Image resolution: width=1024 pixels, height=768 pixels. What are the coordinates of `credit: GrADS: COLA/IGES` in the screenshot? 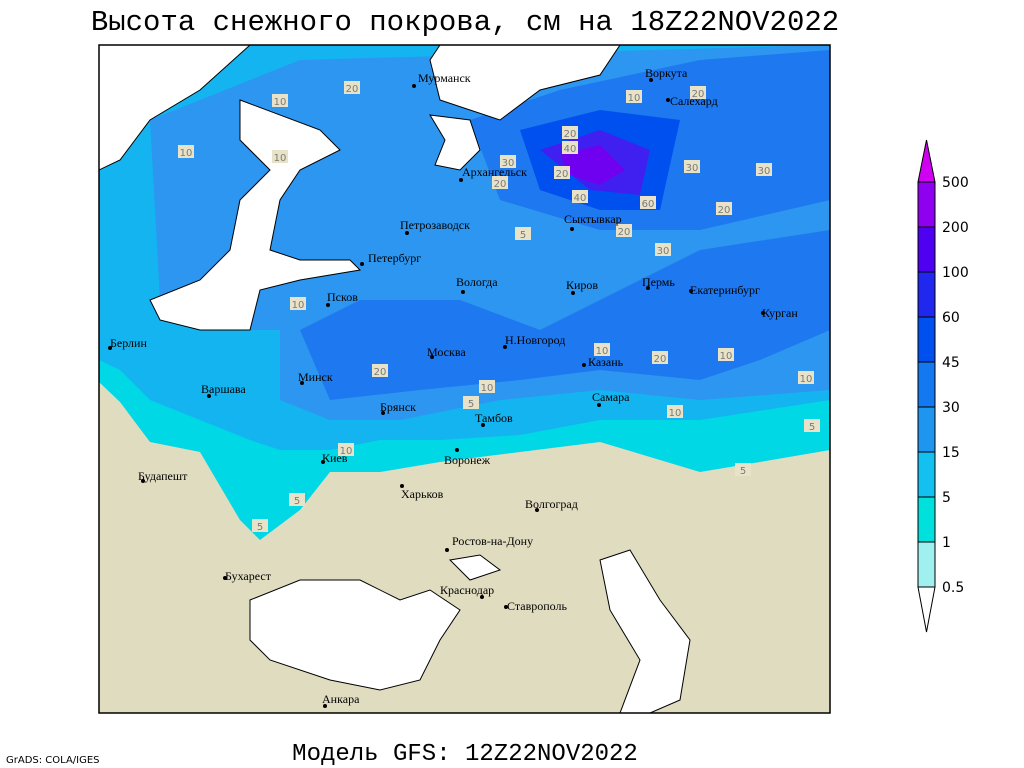 It's located at (53, 760).